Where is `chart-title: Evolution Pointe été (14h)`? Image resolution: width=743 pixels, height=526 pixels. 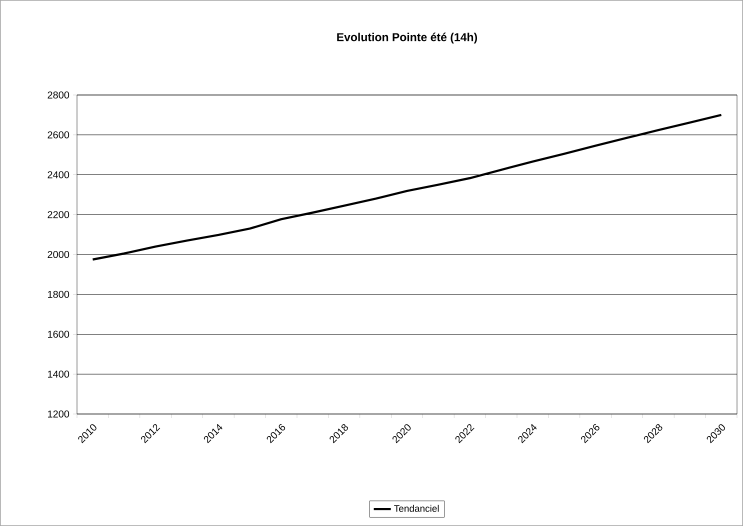 chart-title: Evolution Pointe été (14h) is located at coordinates (407, 38).